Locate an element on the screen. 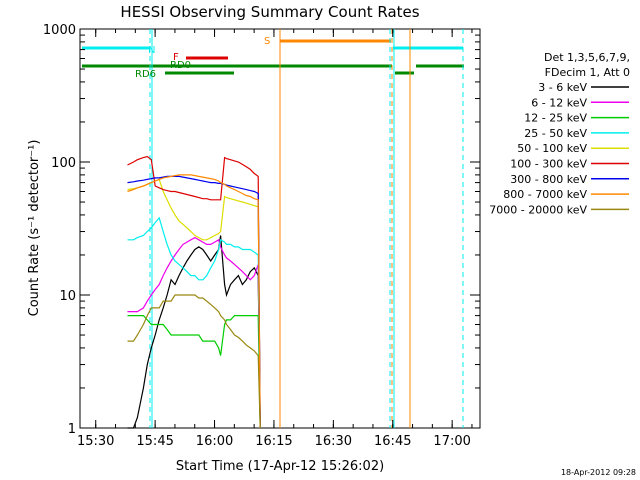 The image size is (640, 480). y-axis-label: Count Rate (s⁻¹ detector⁻¹) is located at coordinates (34, 228).